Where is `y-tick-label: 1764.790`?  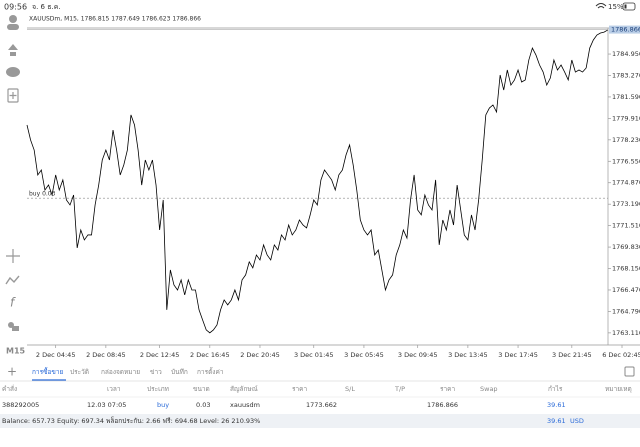
y-tick-label: 1764.790 is located at coordinates (626, 311).